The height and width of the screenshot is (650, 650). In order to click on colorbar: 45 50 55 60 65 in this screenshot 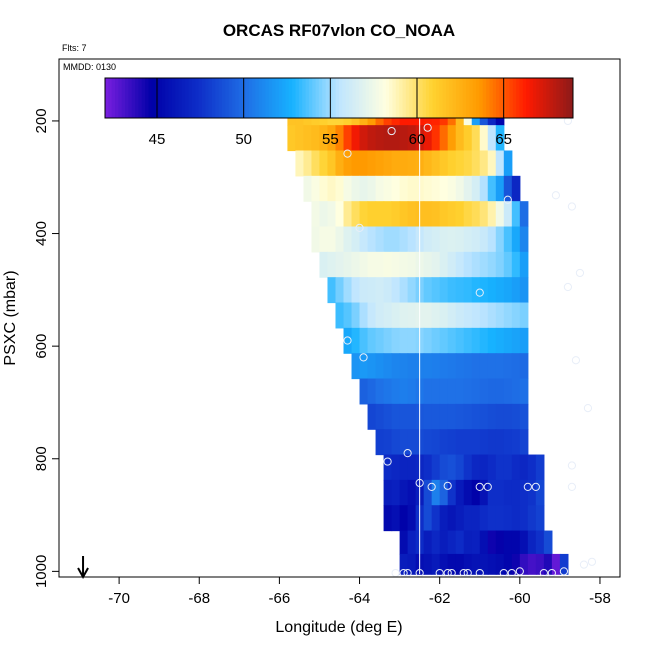, I will do `click(339, 112)`.